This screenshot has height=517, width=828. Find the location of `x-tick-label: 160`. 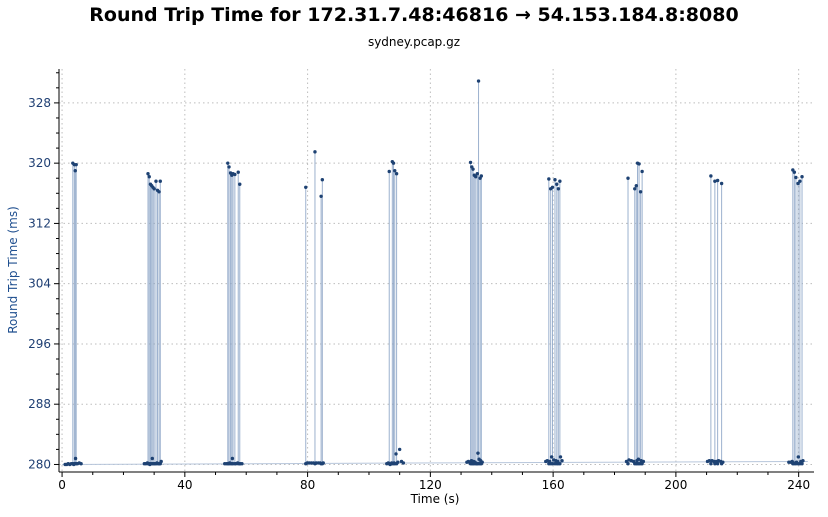

x-tick-label: 160 is located at coordinates (553, 485).